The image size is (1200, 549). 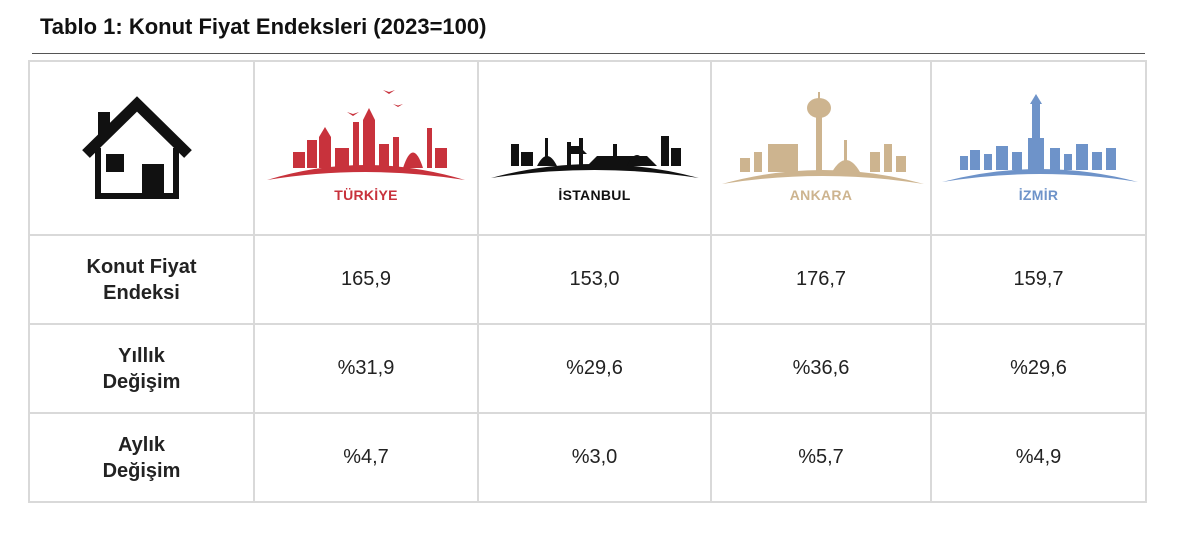 I want to click on value-cell: %4,9, so click(x=1038, y=457).